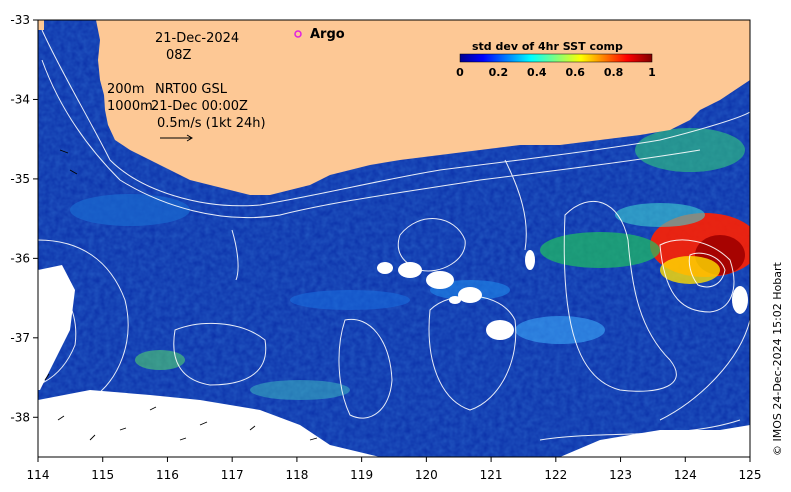  What do you see at coordinates (327, 34) in the screenshot?
I see `argo-label: Argo` at bounding box center [327, 34].